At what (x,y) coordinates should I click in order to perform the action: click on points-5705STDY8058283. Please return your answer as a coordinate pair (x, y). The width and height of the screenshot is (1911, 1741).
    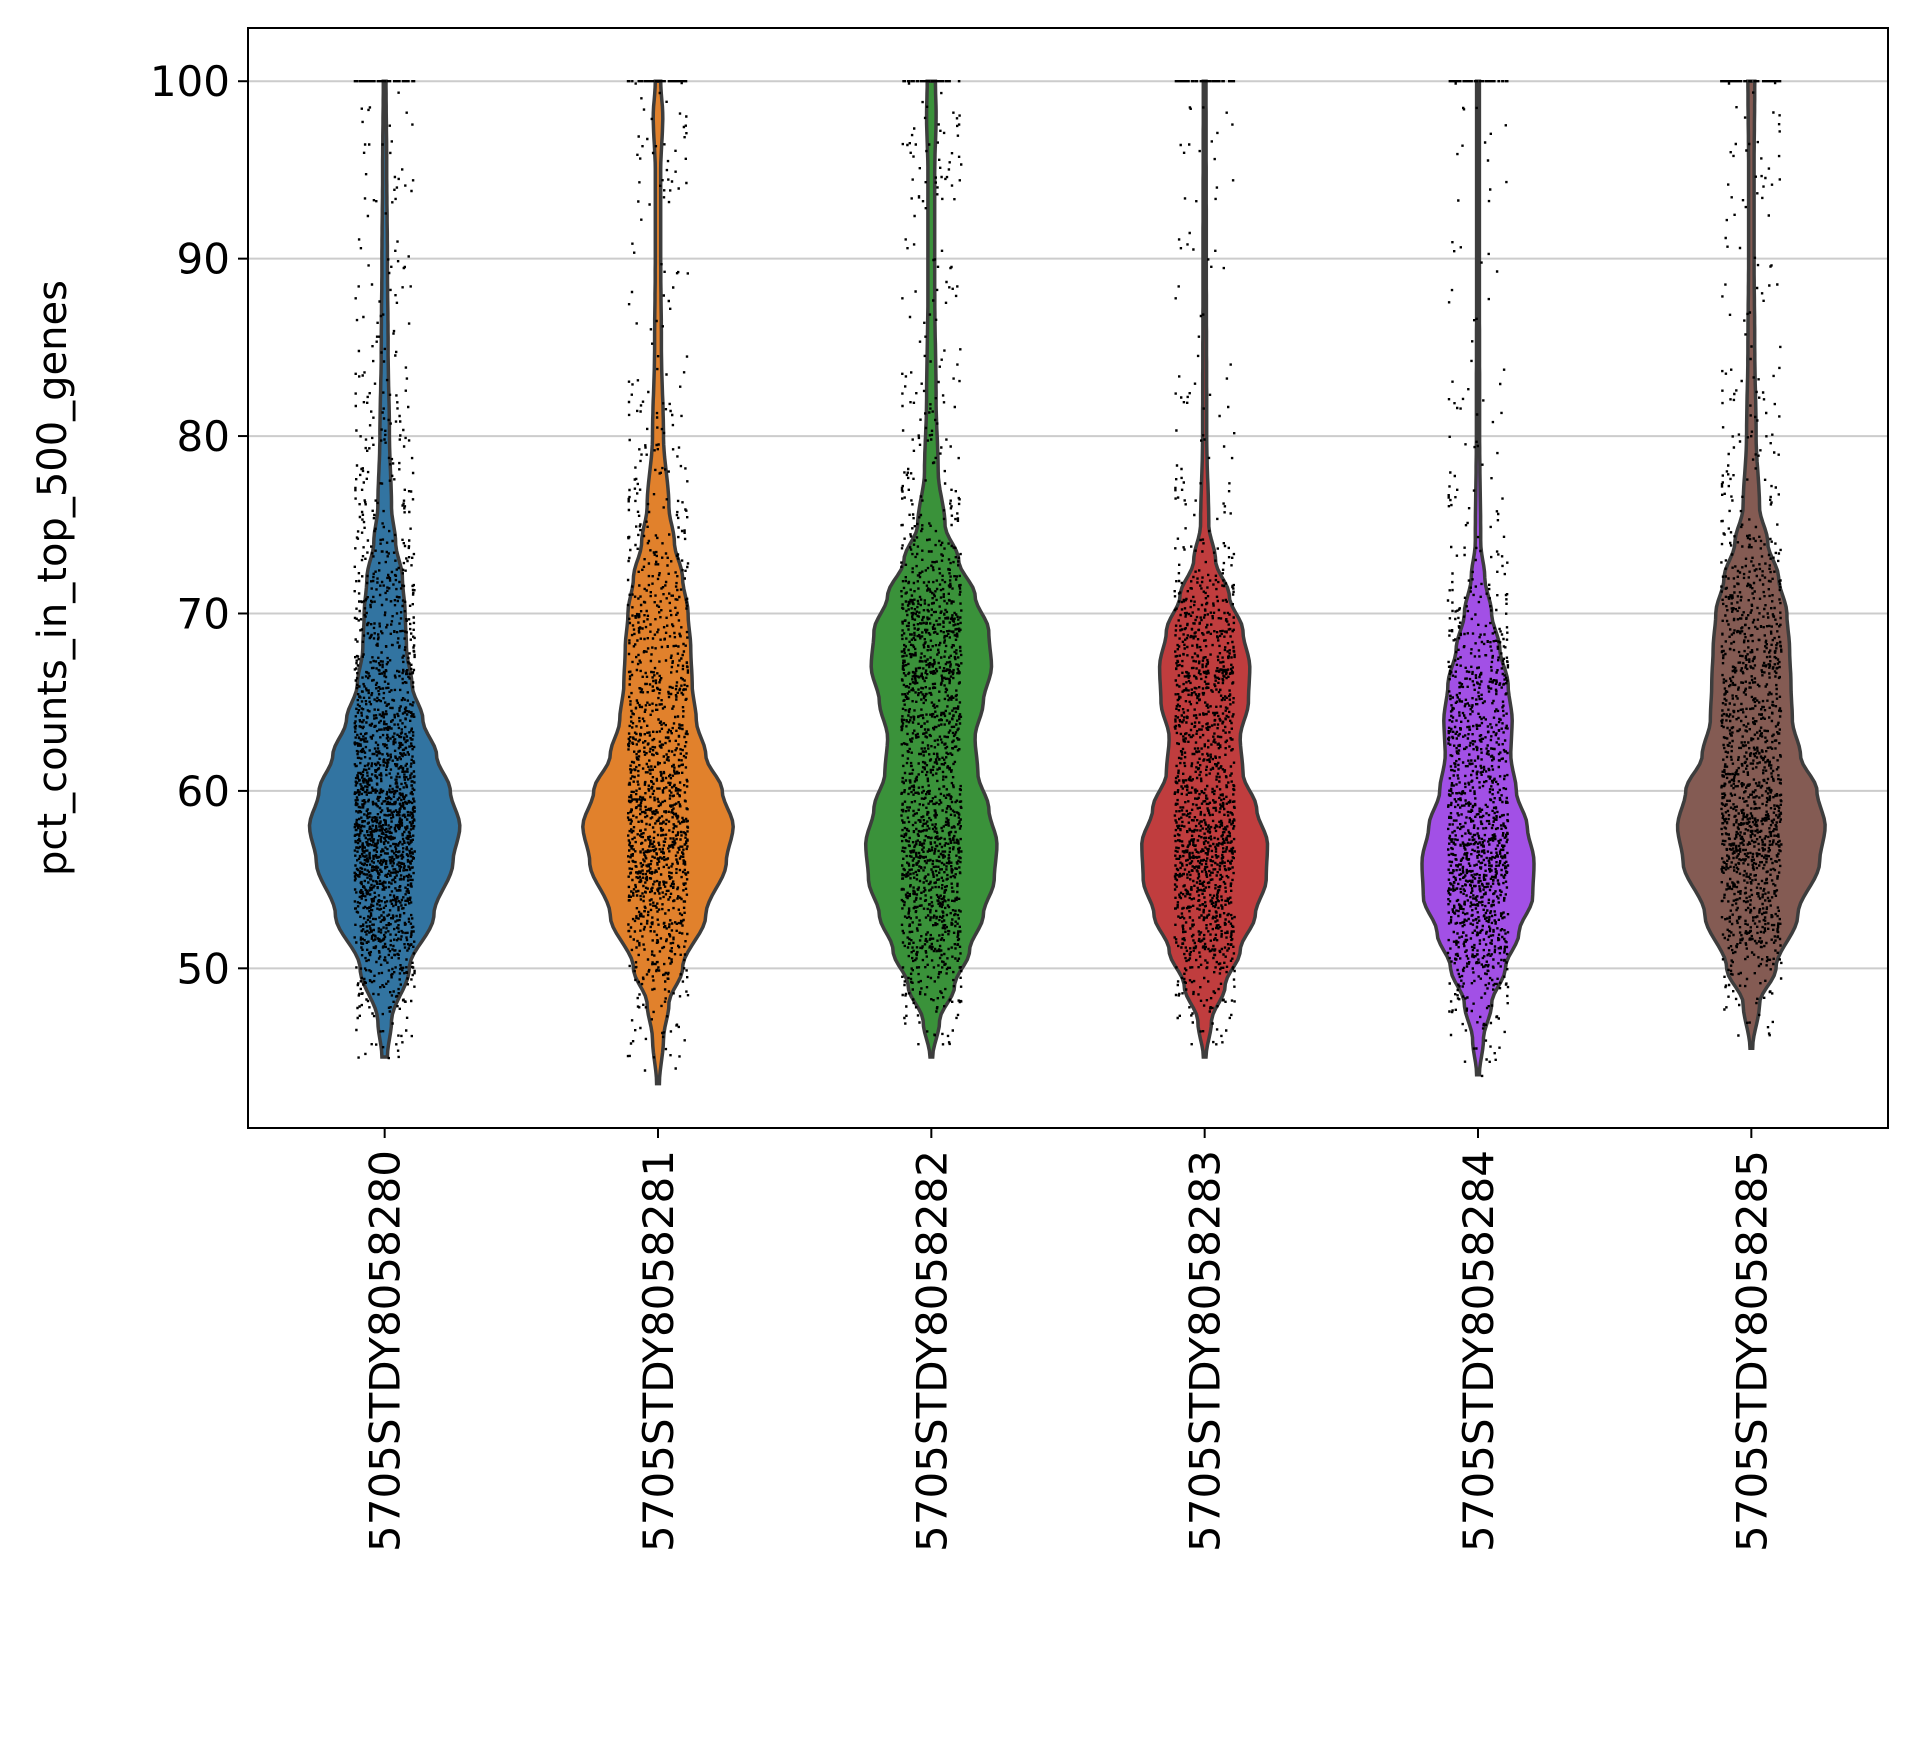
    Looking at the image, I should click on (1204, 563).